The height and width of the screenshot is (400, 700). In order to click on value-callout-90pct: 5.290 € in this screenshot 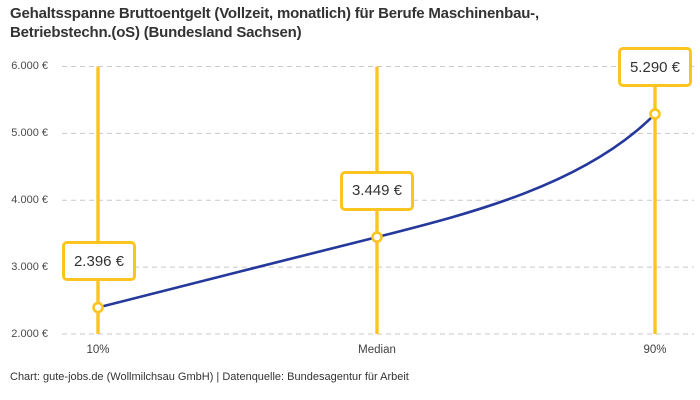, I will do `click(655, 67)`.